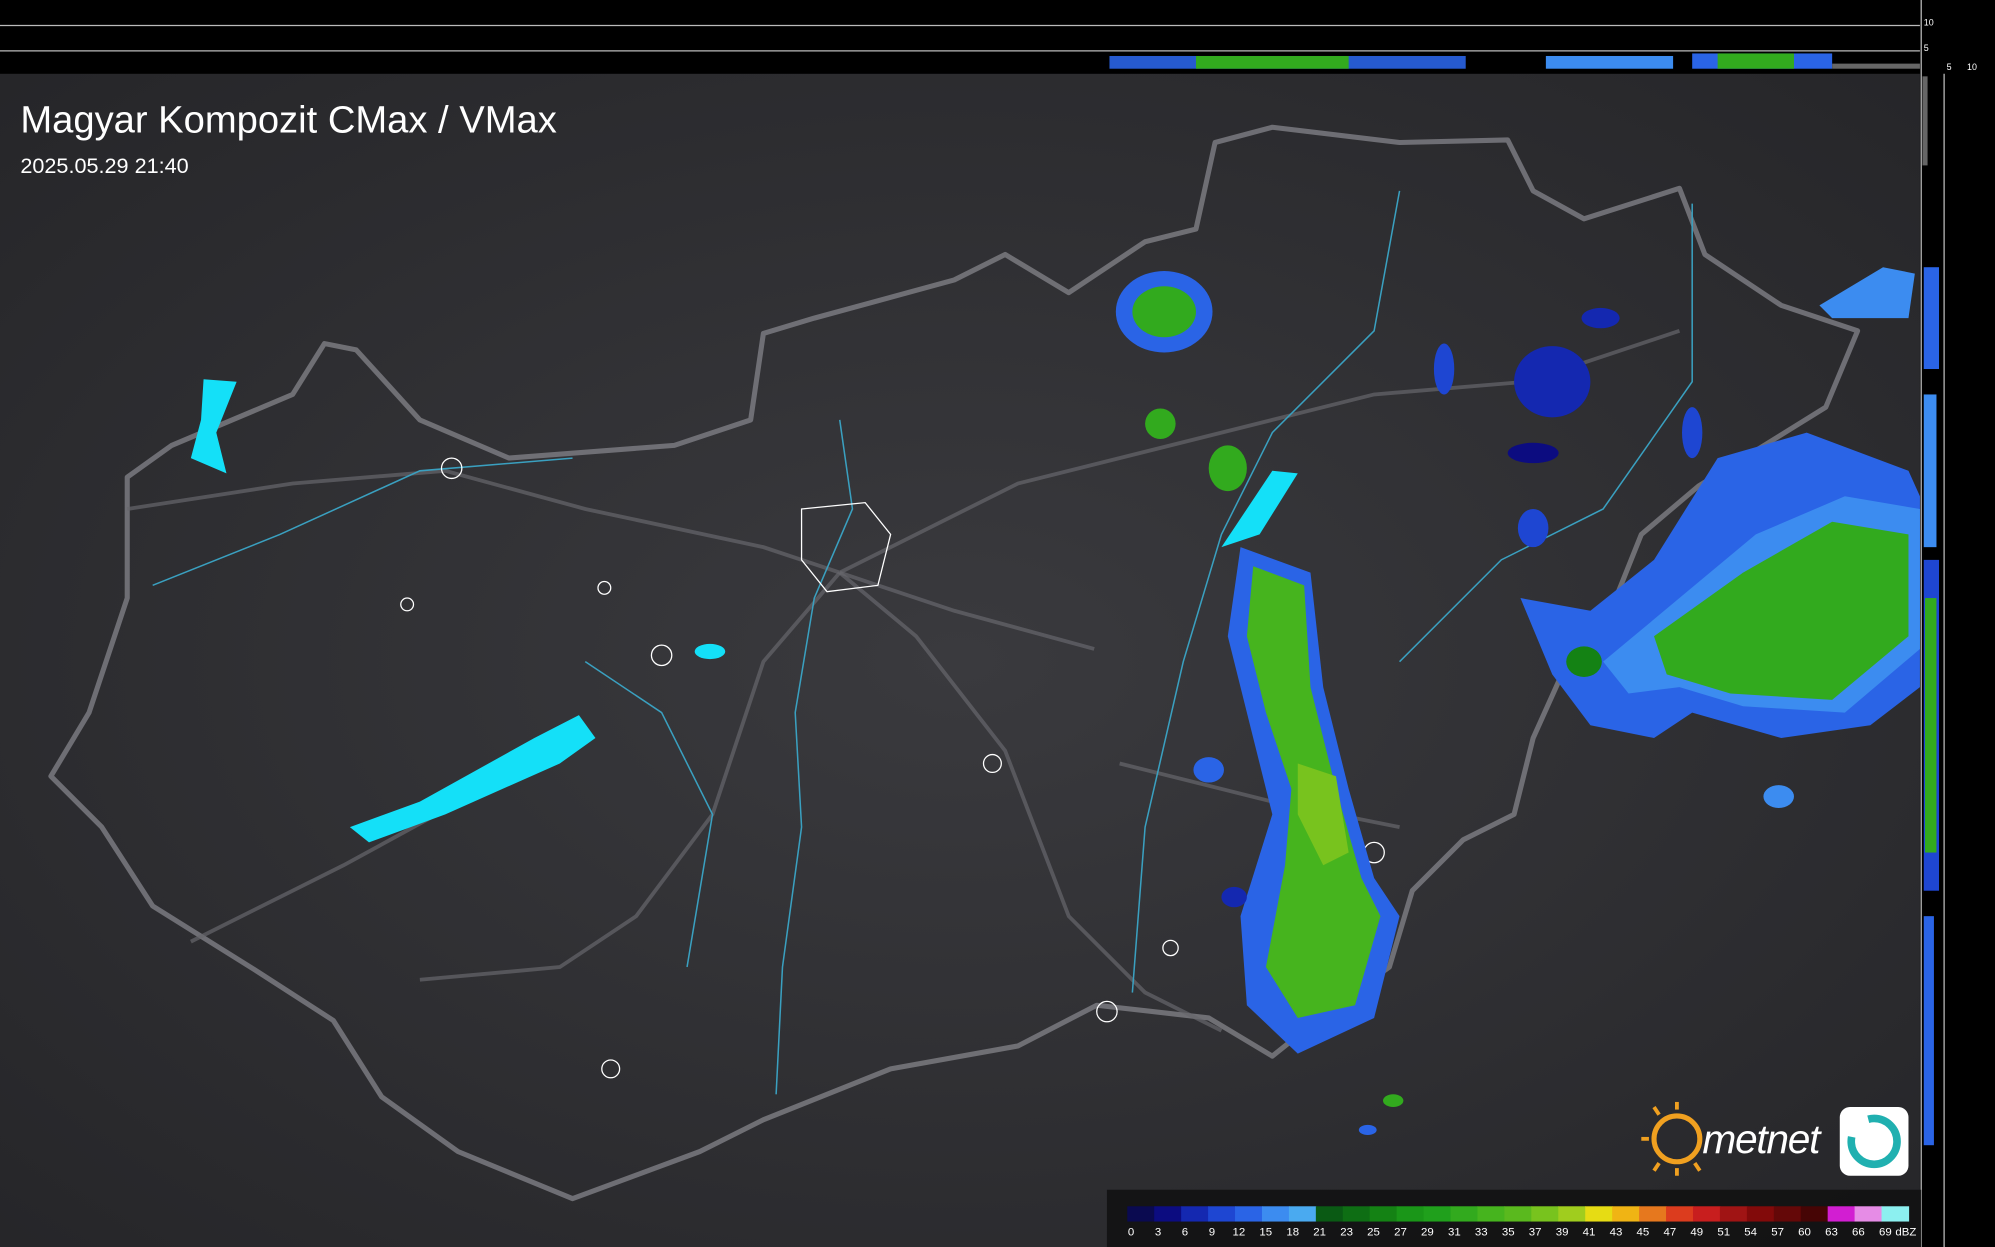 The image size is (1995, 1247). I want to click on logo-text: metnet, so click(1762, 1139).